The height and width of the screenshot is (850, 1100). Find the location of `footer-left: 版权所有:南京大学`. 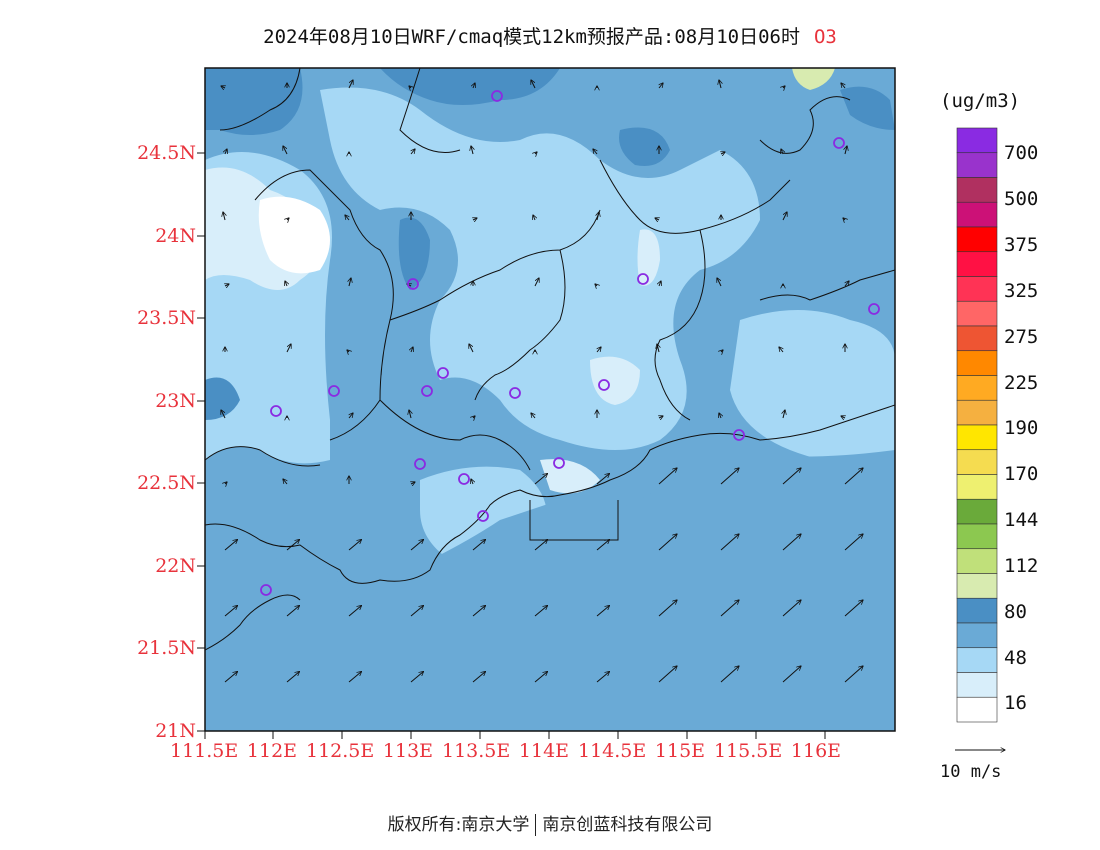

footer-left: 版权所有:南京大学 is located at coordinates (458, 825).